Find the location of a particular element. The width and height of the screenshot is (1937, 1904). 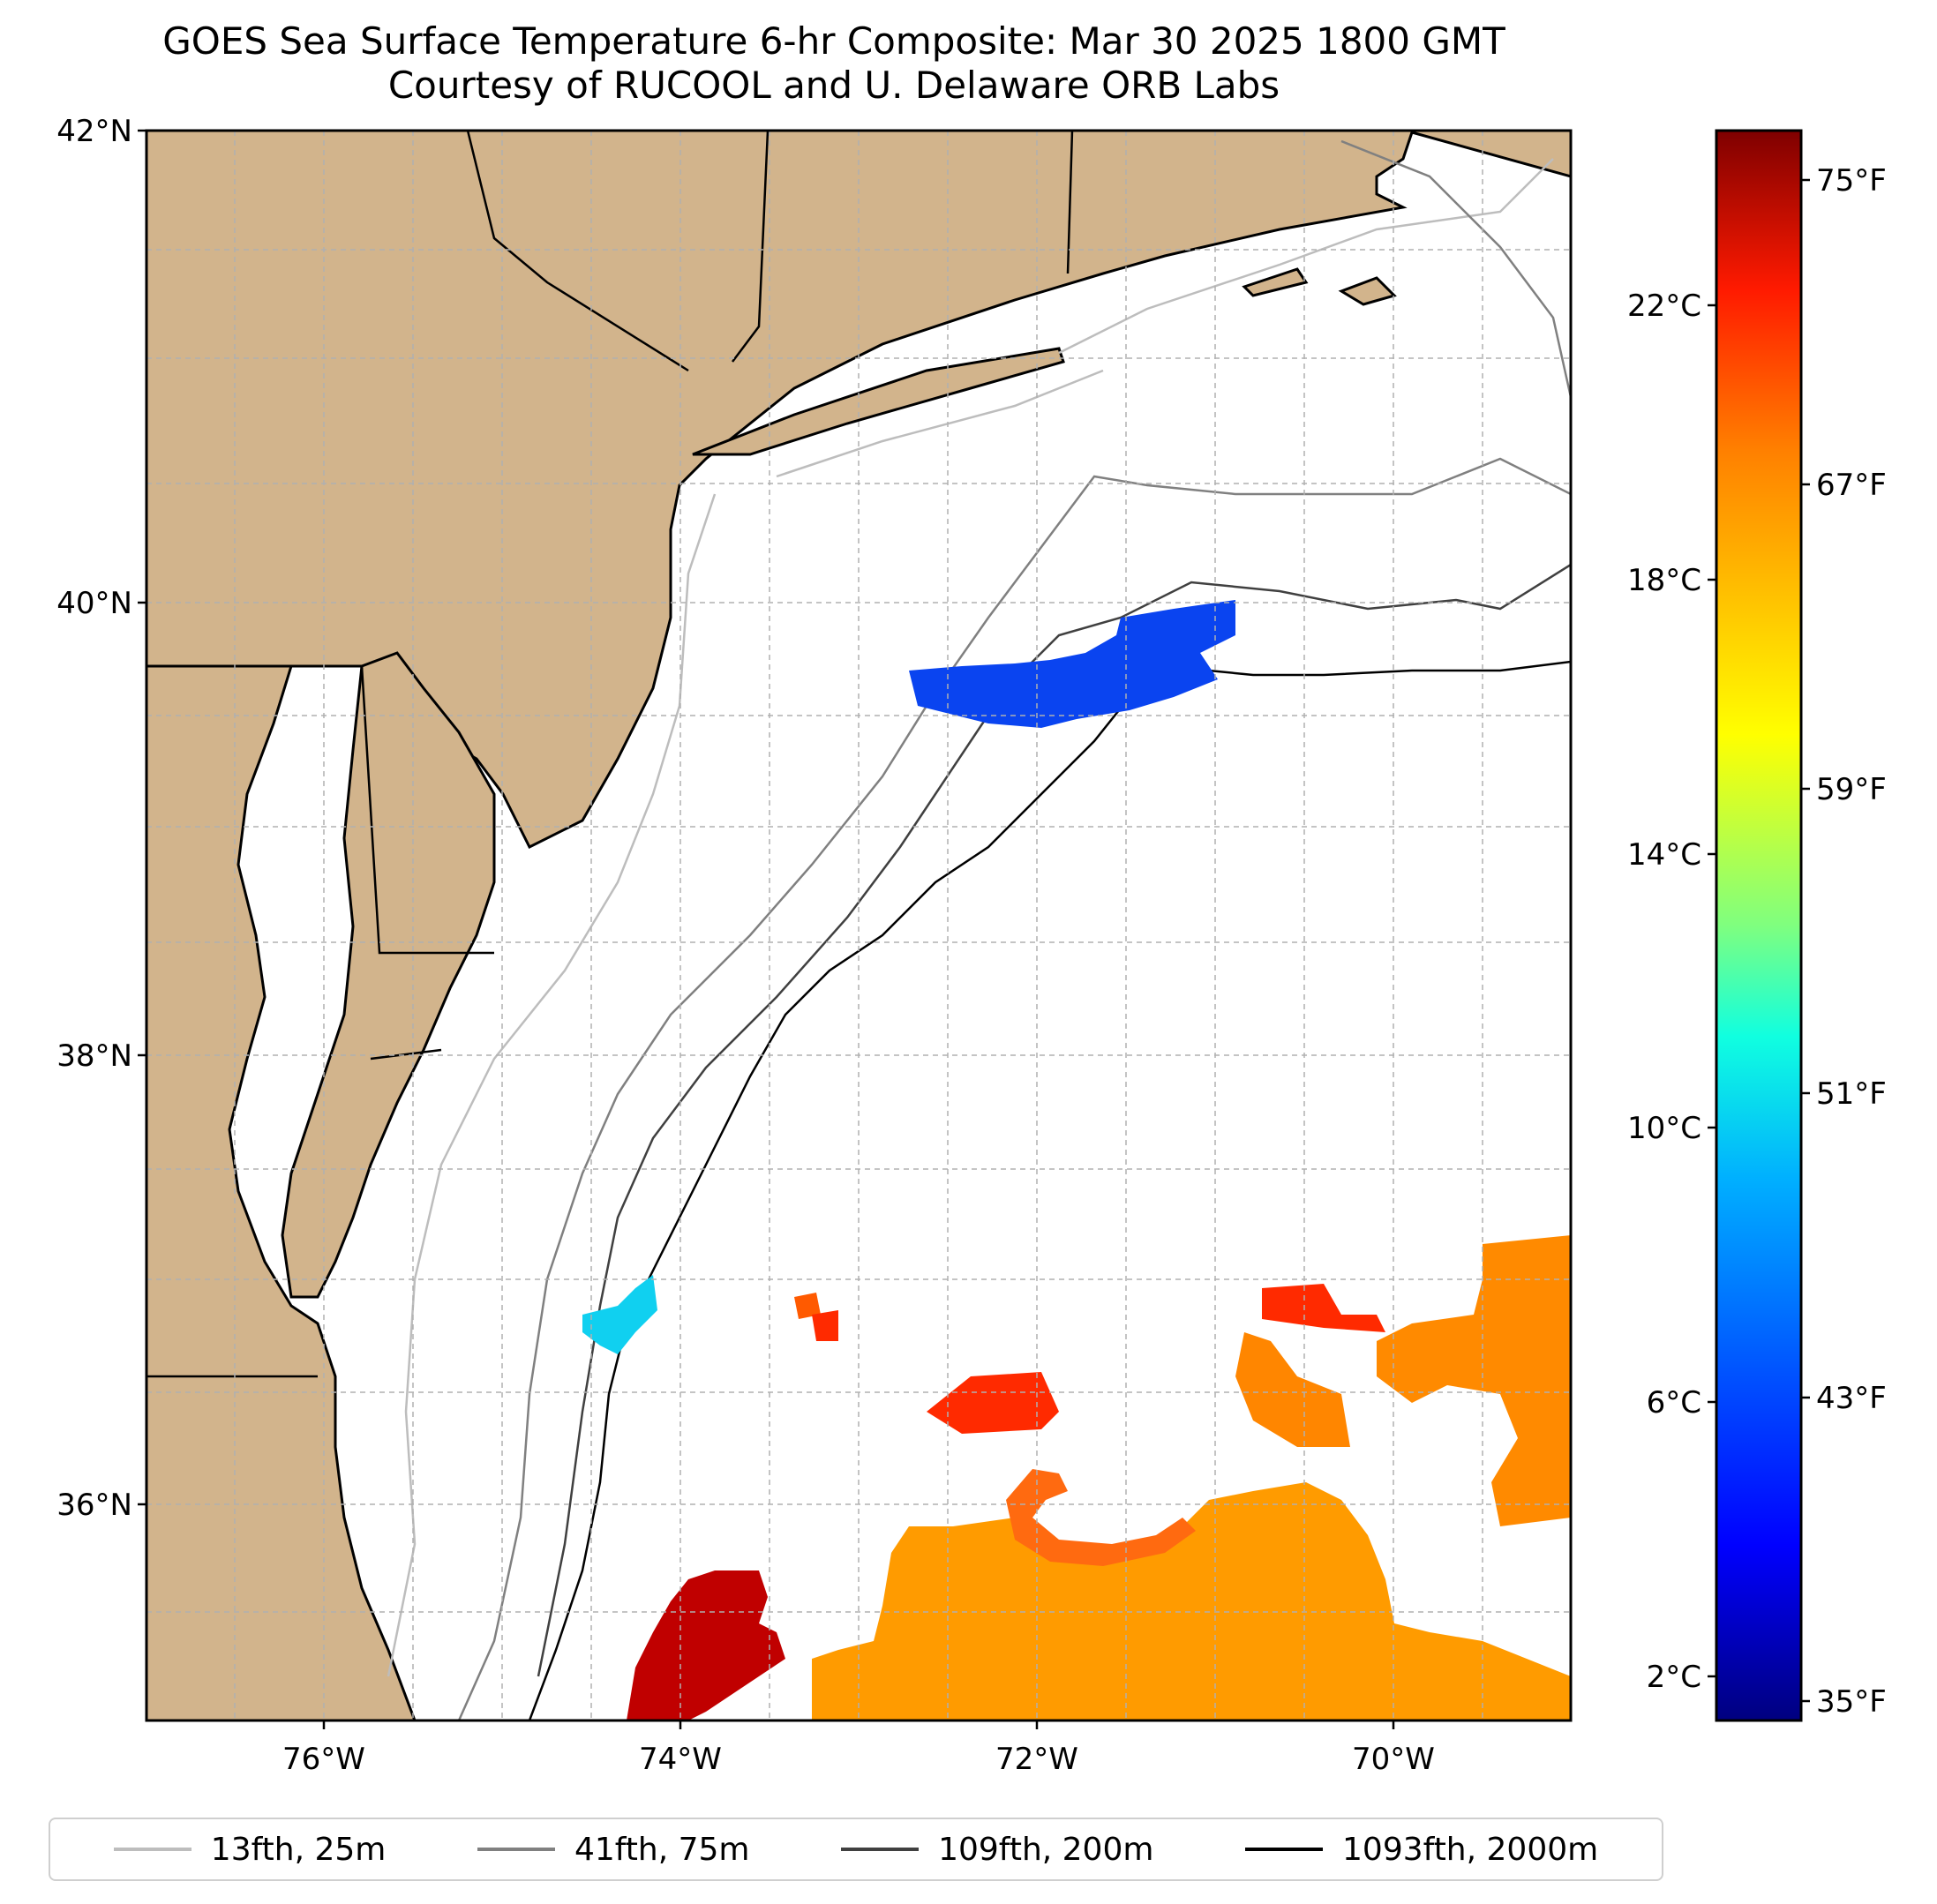

lat-label-36: 36°N is located at coordinates (94, 1505).